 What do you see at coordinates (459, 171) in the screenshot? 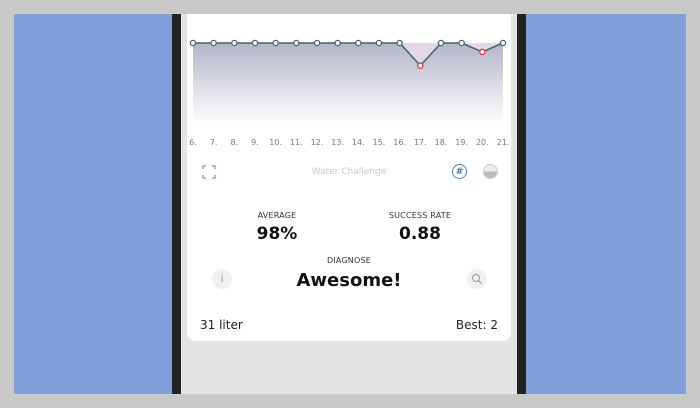
I see `hashtag-icon: #` at bounding box center [459, 171].